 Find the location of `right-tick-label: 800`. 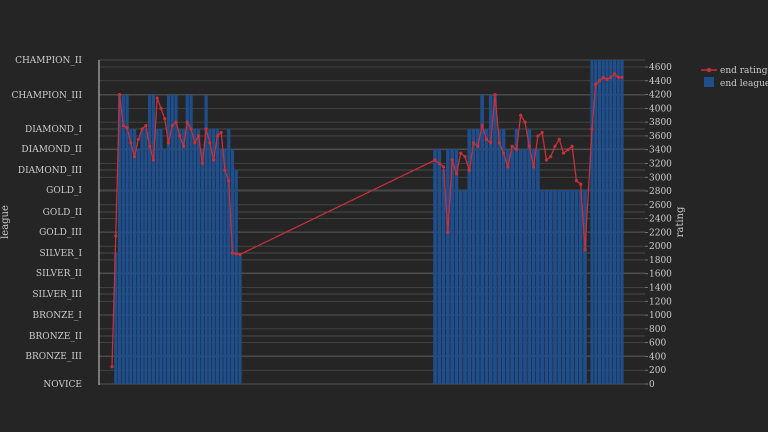

right-tick-label: 800 is located at coordinates (657, 330).